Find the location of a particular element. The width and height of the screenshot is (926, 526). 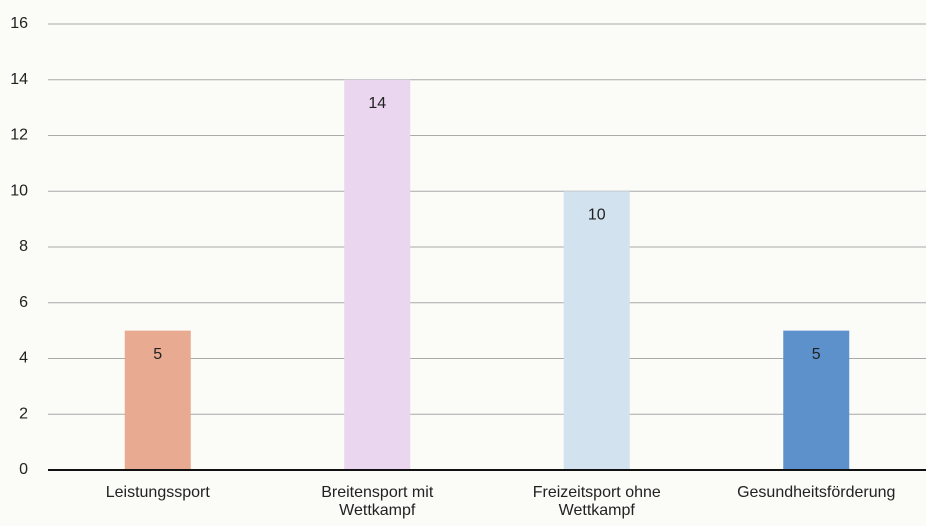

y-tick-label: 10 is located at coordinates (19, 190).